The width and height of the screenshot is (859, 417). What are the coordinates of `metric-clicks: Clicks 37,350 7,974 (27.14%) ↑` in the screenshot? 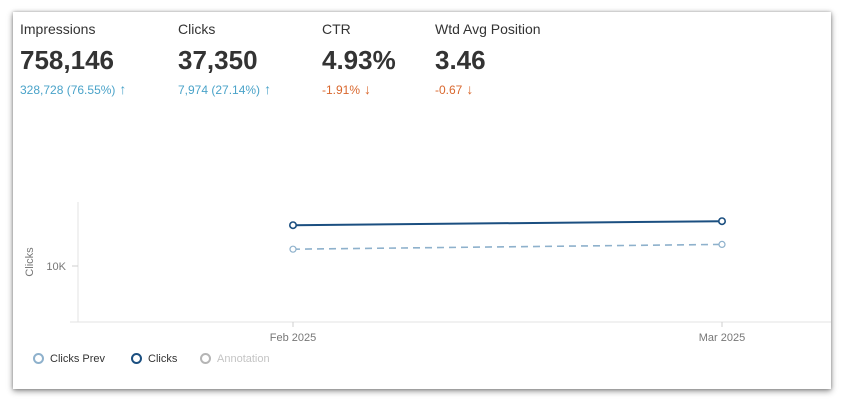 It's located at (224, 59).